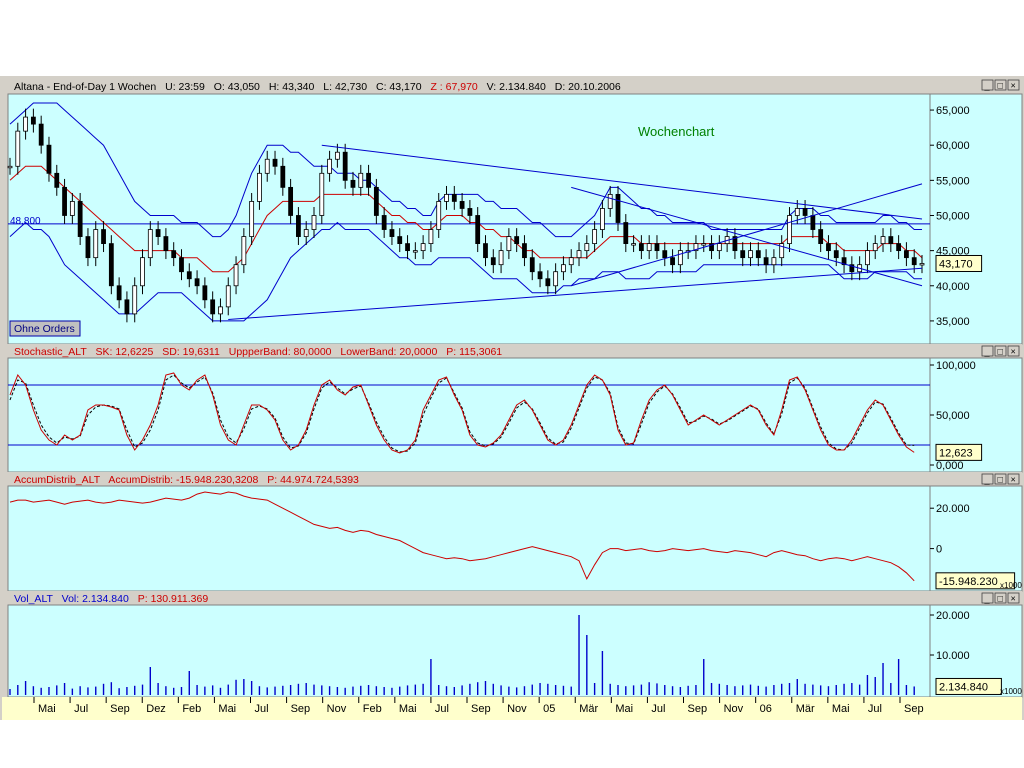 This screenshot has height=768, width=1024. I want to click on window-button-glyph: _, so click(987, 352).